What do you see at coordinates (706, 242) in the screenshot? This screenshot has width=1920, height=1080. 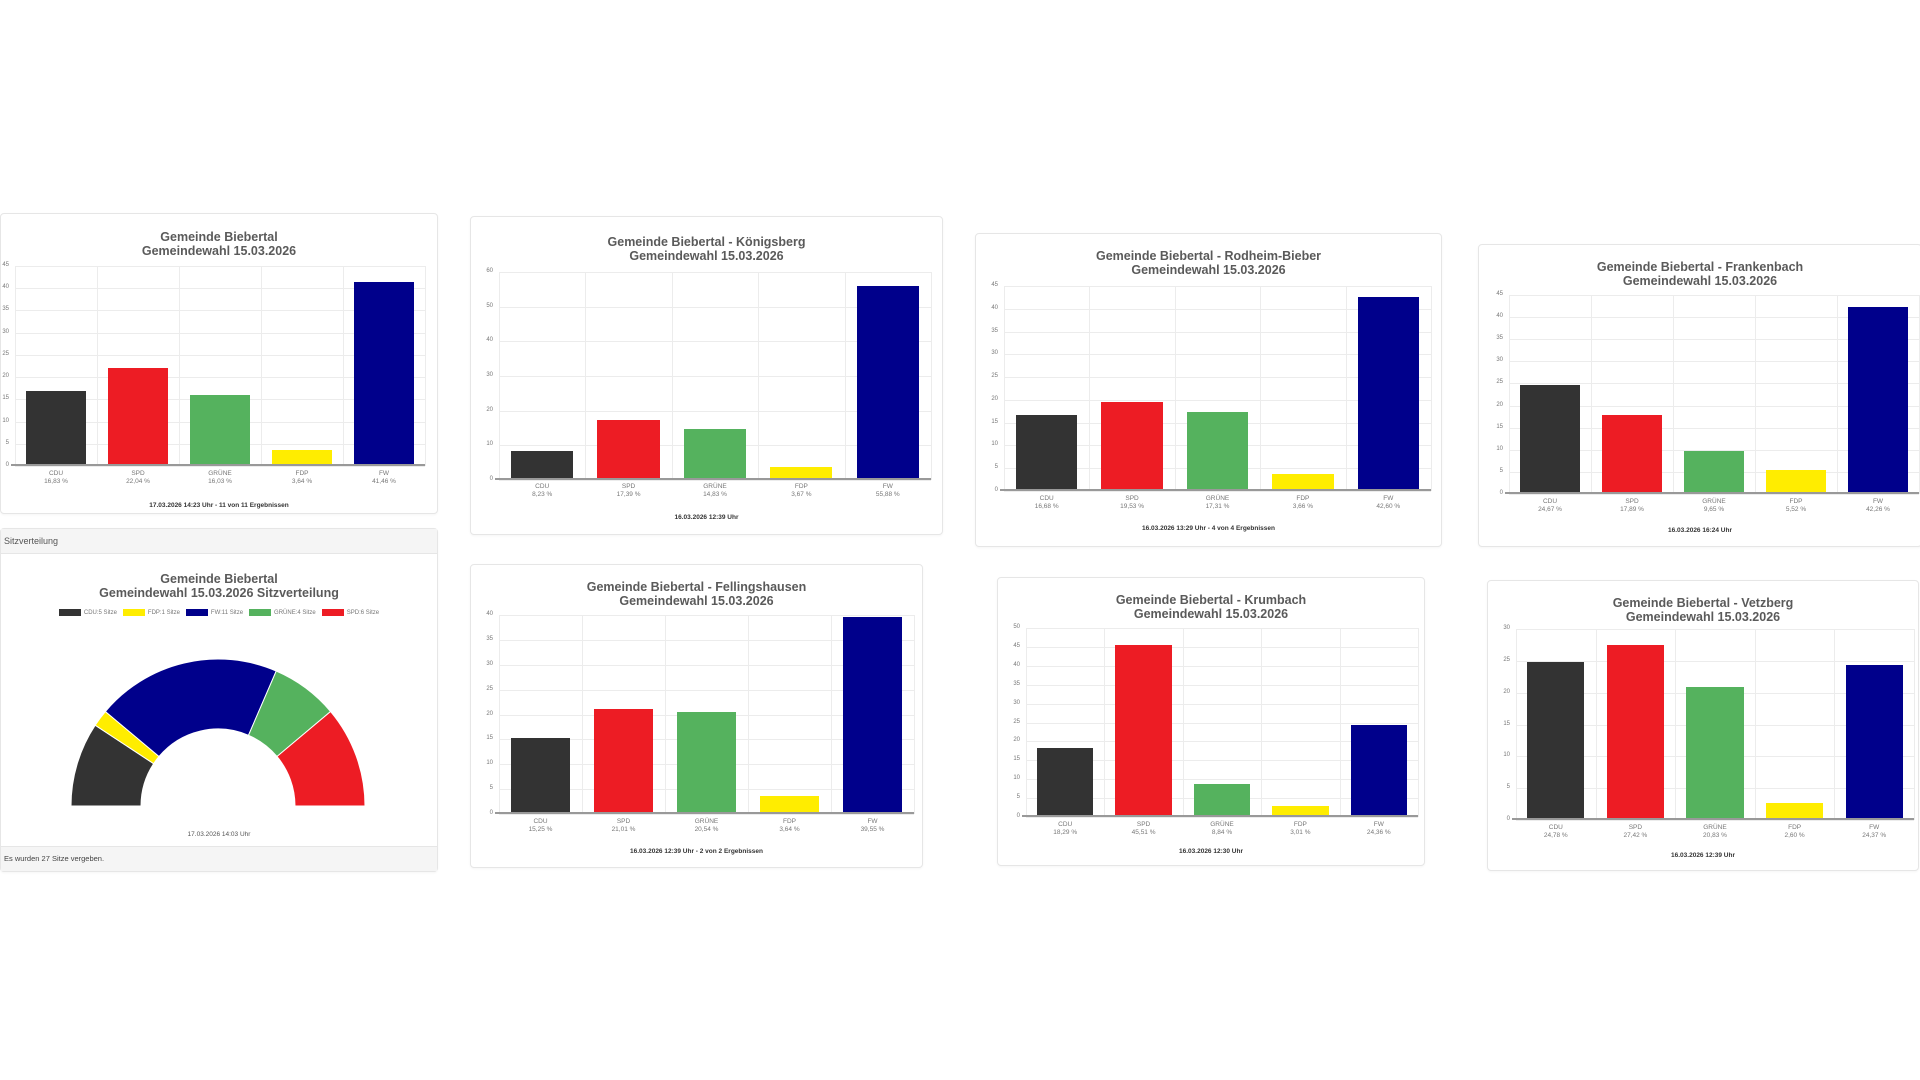 I see `chart-title-line1: Gemeinde Biebertal - Königsberg` at bounding box center [706, 242].